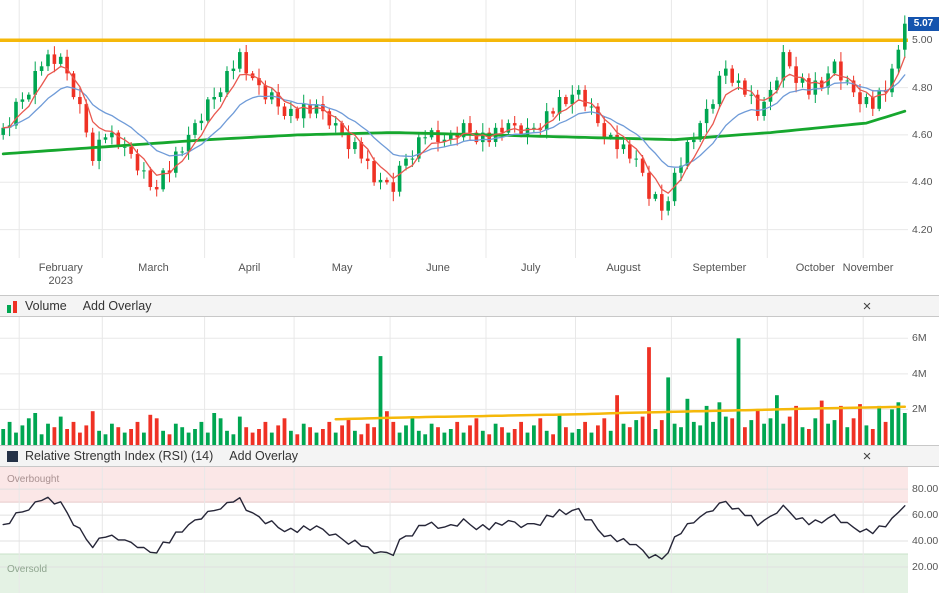 This screenshot has height=593, width=939. What do you see at coordinates (623, 268) in the screenshot?
I see `month-label: August` at bounding box center [623, 268].